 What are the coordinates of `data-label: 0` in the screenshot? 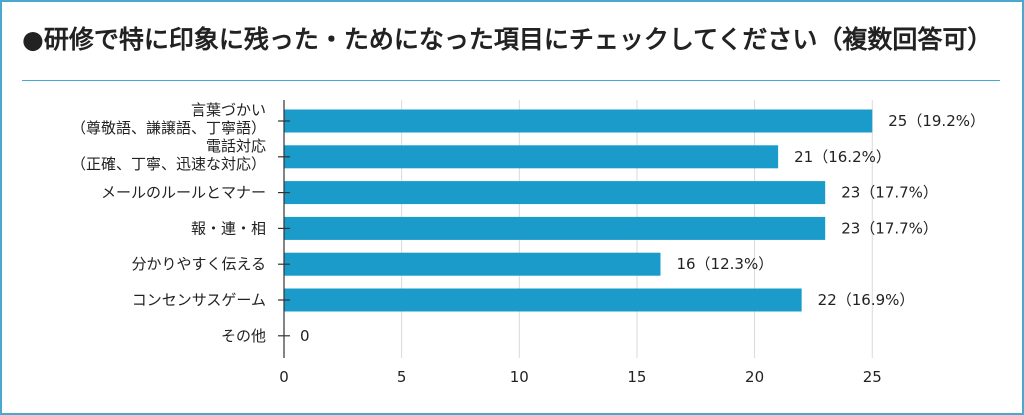 It's located at (305, 336).